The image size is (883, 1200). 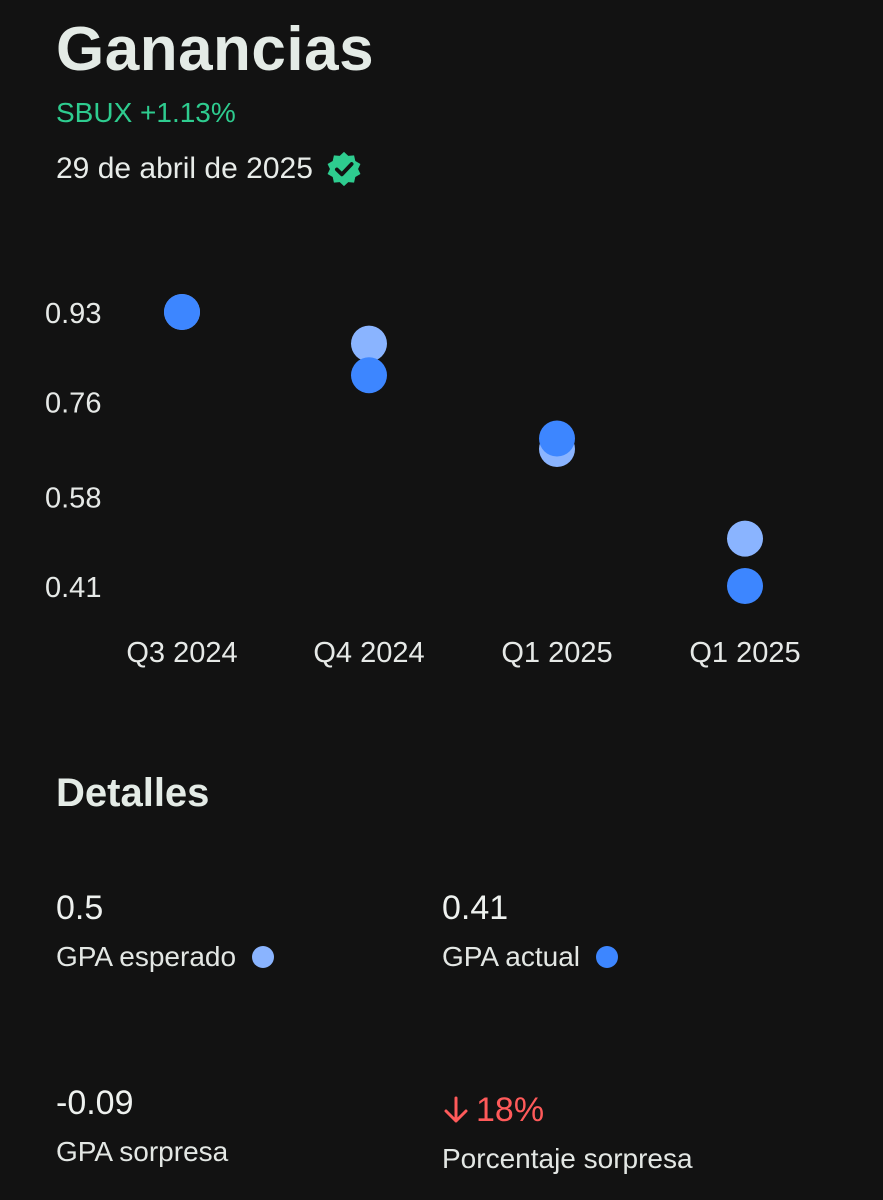 I want to click on earnings-date-row: 29 de abril de 2025, so click(x=209, y=169).